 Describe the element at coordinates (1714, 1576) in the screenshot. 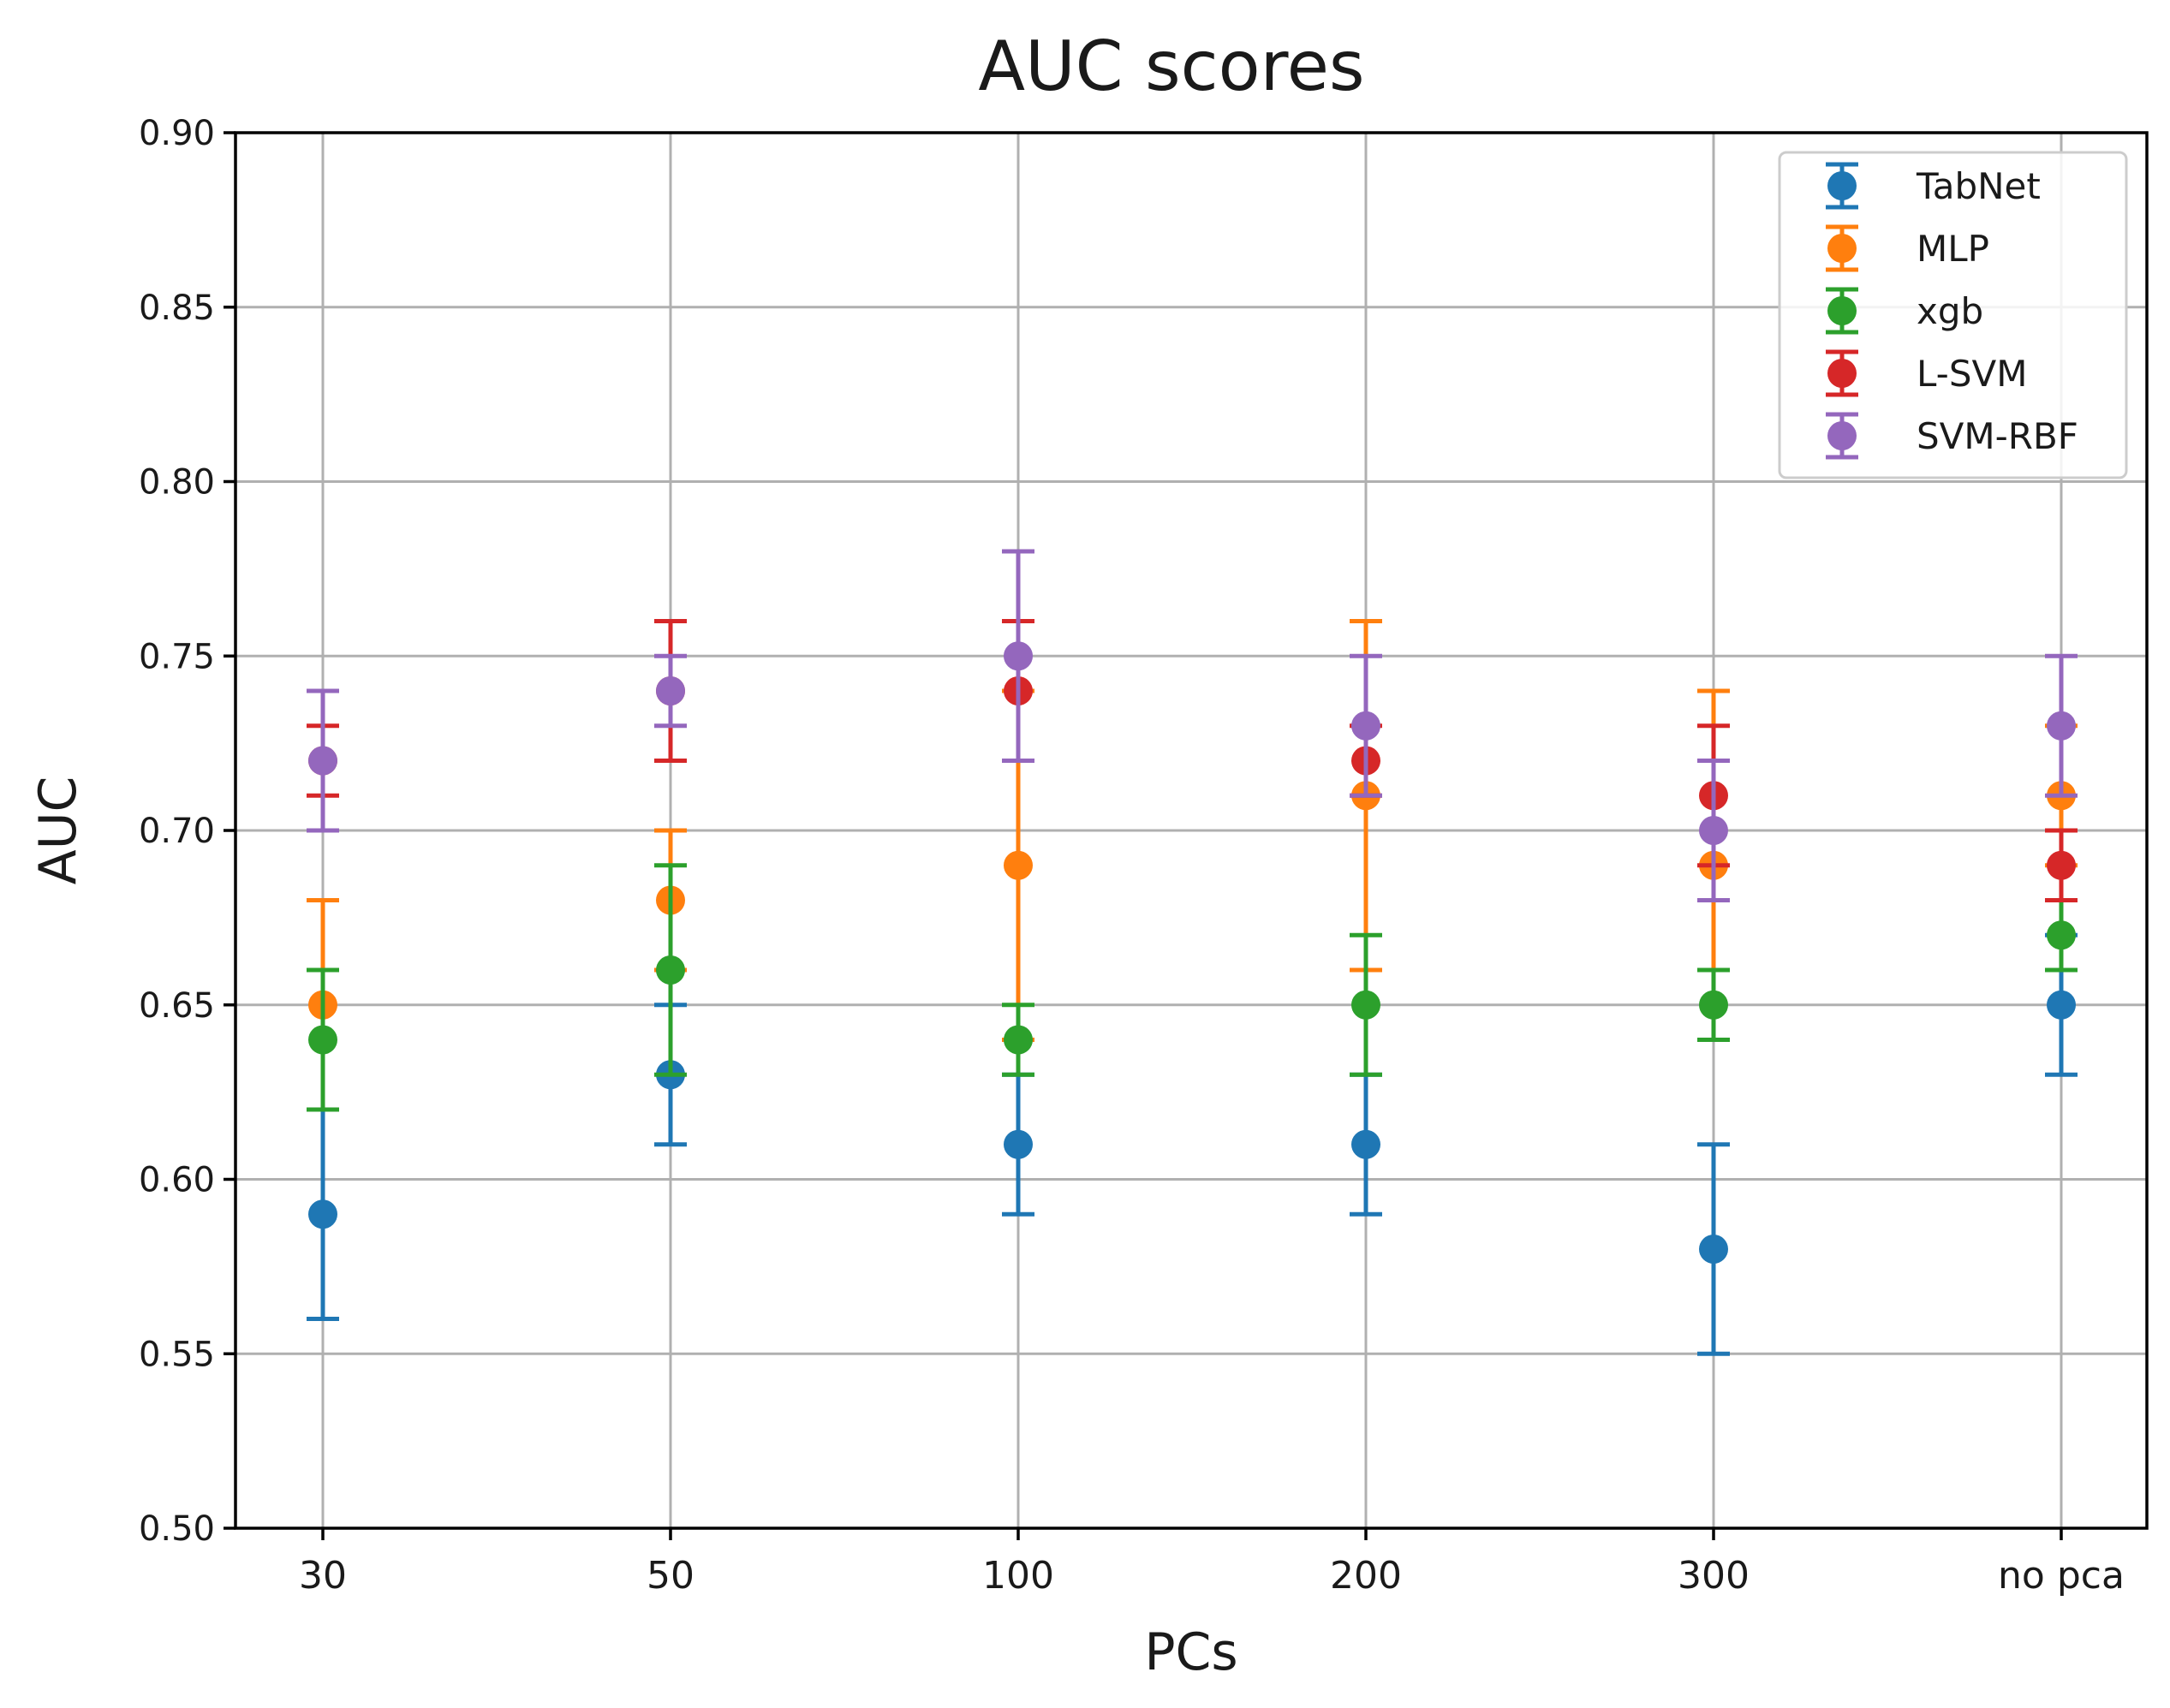

I see `x-tick-label: 300` at that location.